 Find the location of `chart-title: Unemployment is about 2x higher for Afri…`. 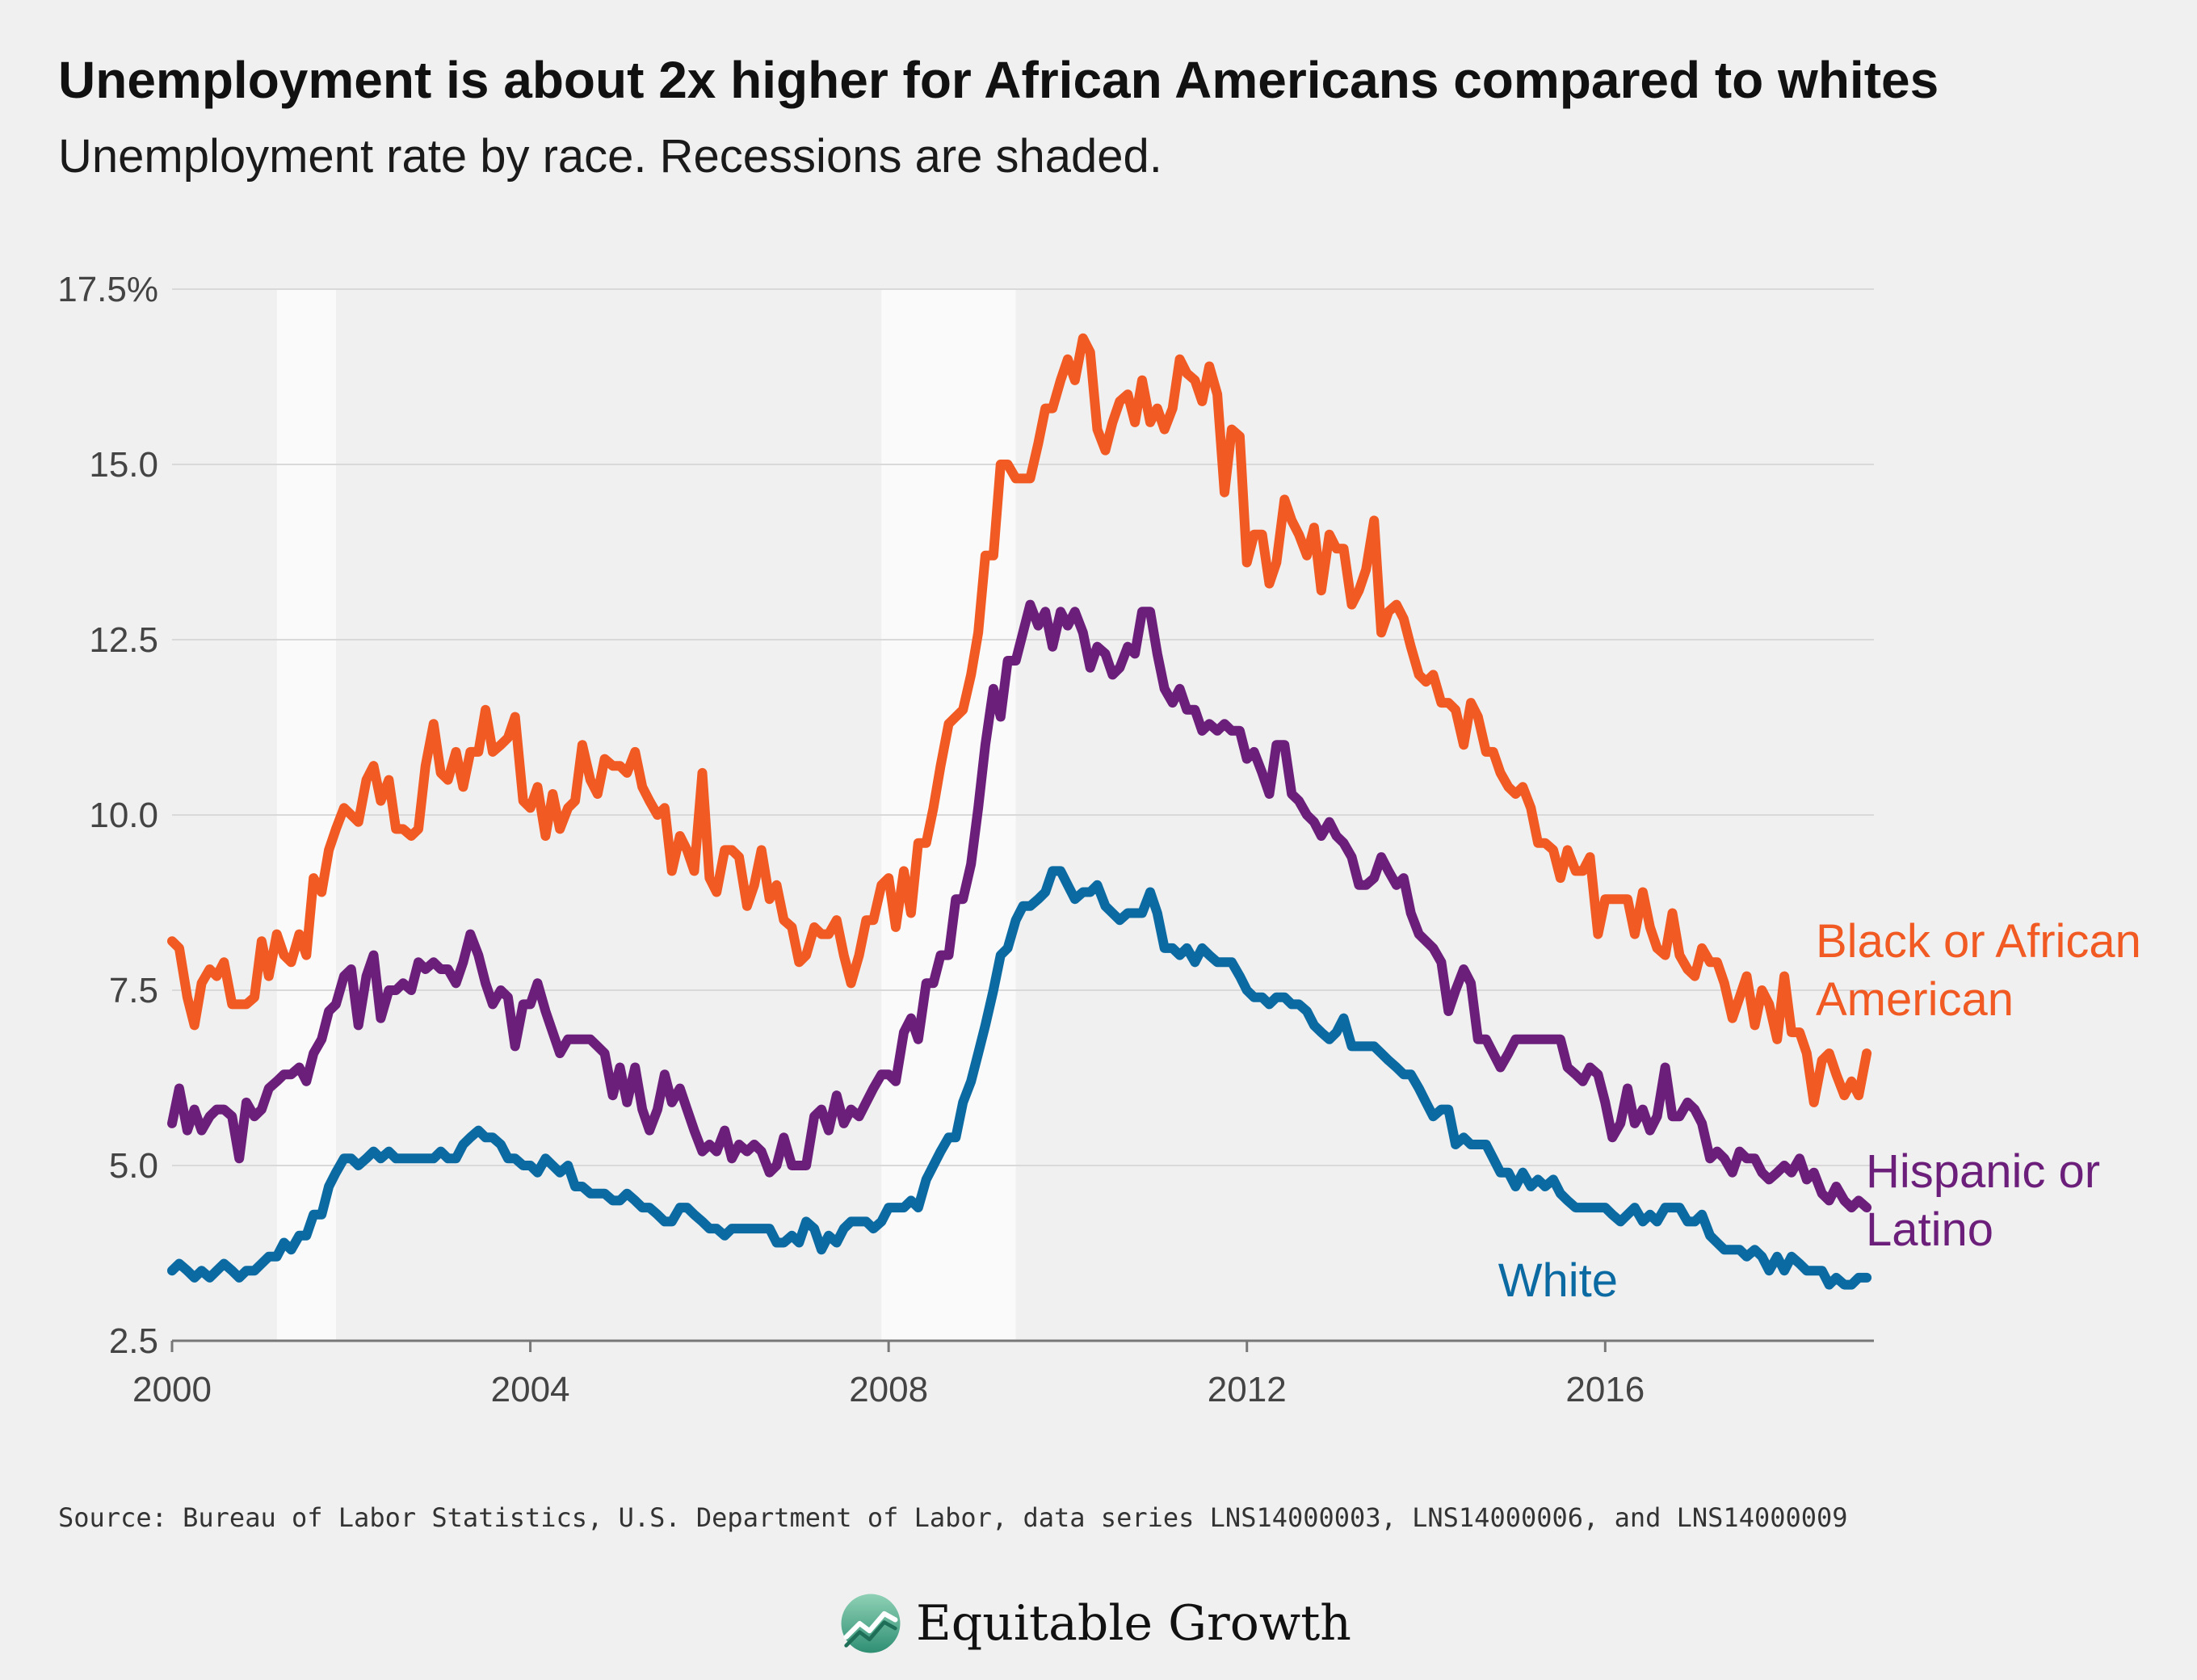

chart-title: Unemployment is about 2x higher for Afri… is located at coordinates (998, 80).